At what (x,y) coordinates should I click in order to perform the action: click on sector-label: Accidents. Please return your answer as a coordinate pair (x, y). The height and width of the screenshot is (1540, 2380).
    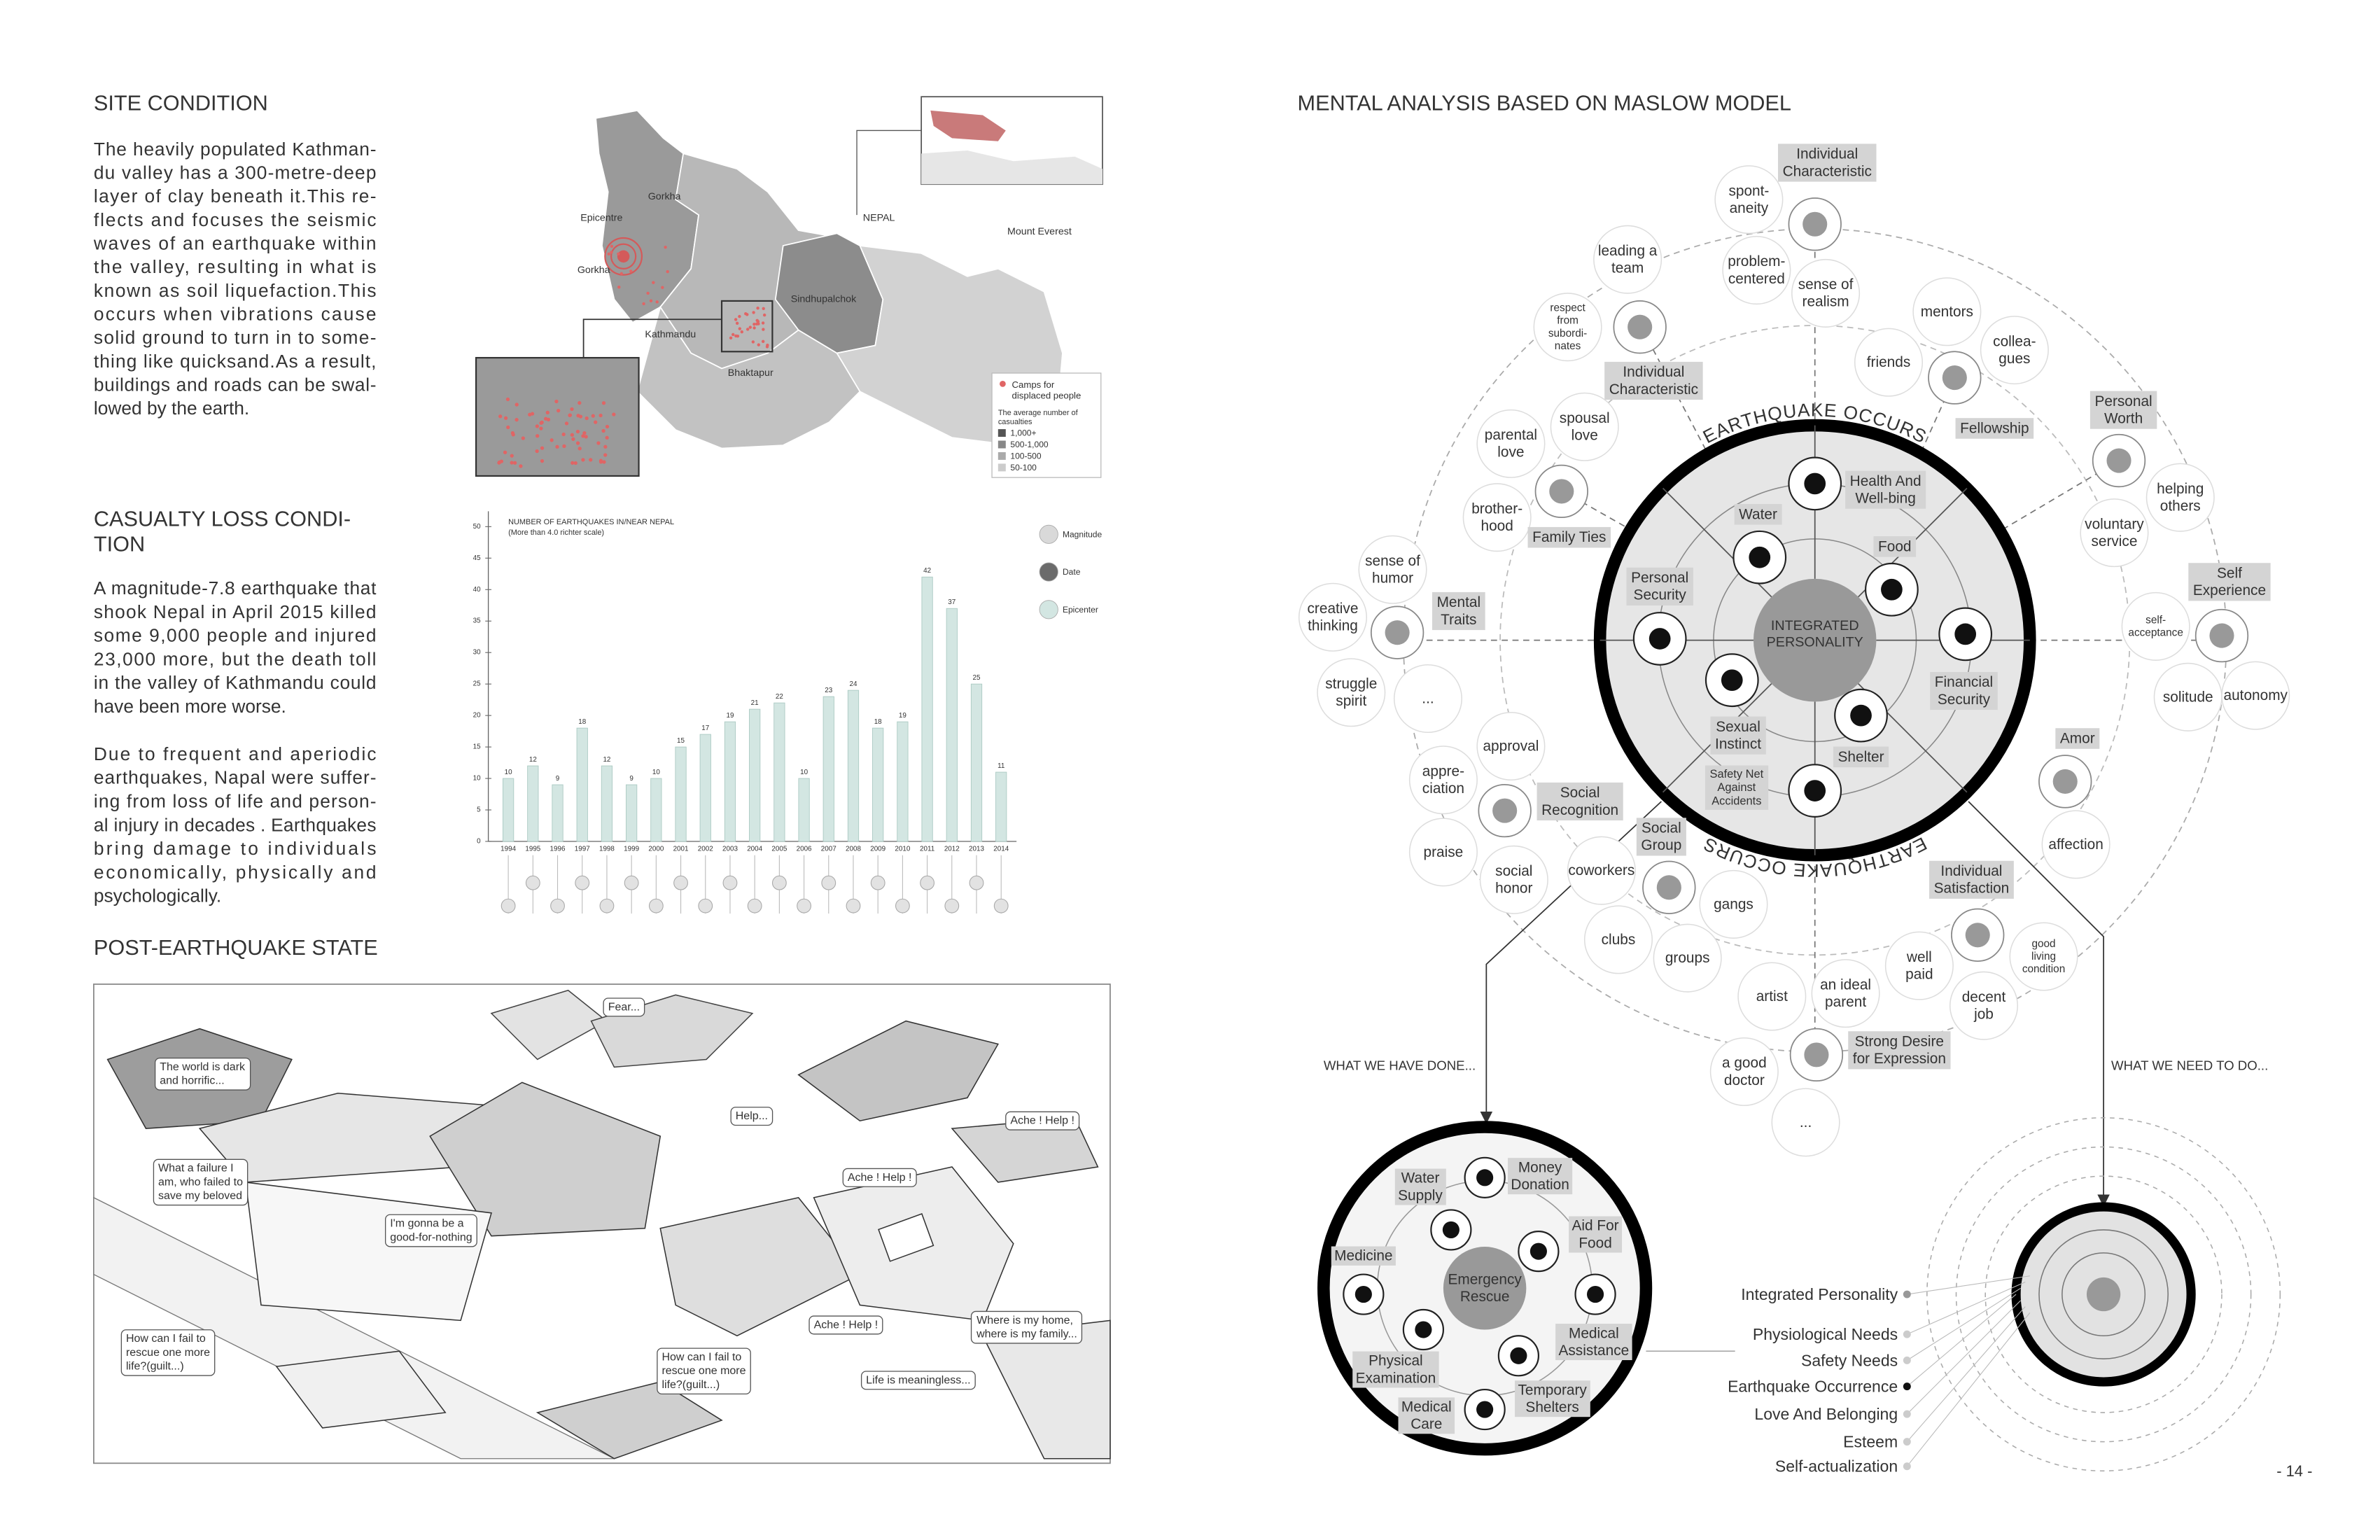
    Looking at the image, I should click on (1736, 801).